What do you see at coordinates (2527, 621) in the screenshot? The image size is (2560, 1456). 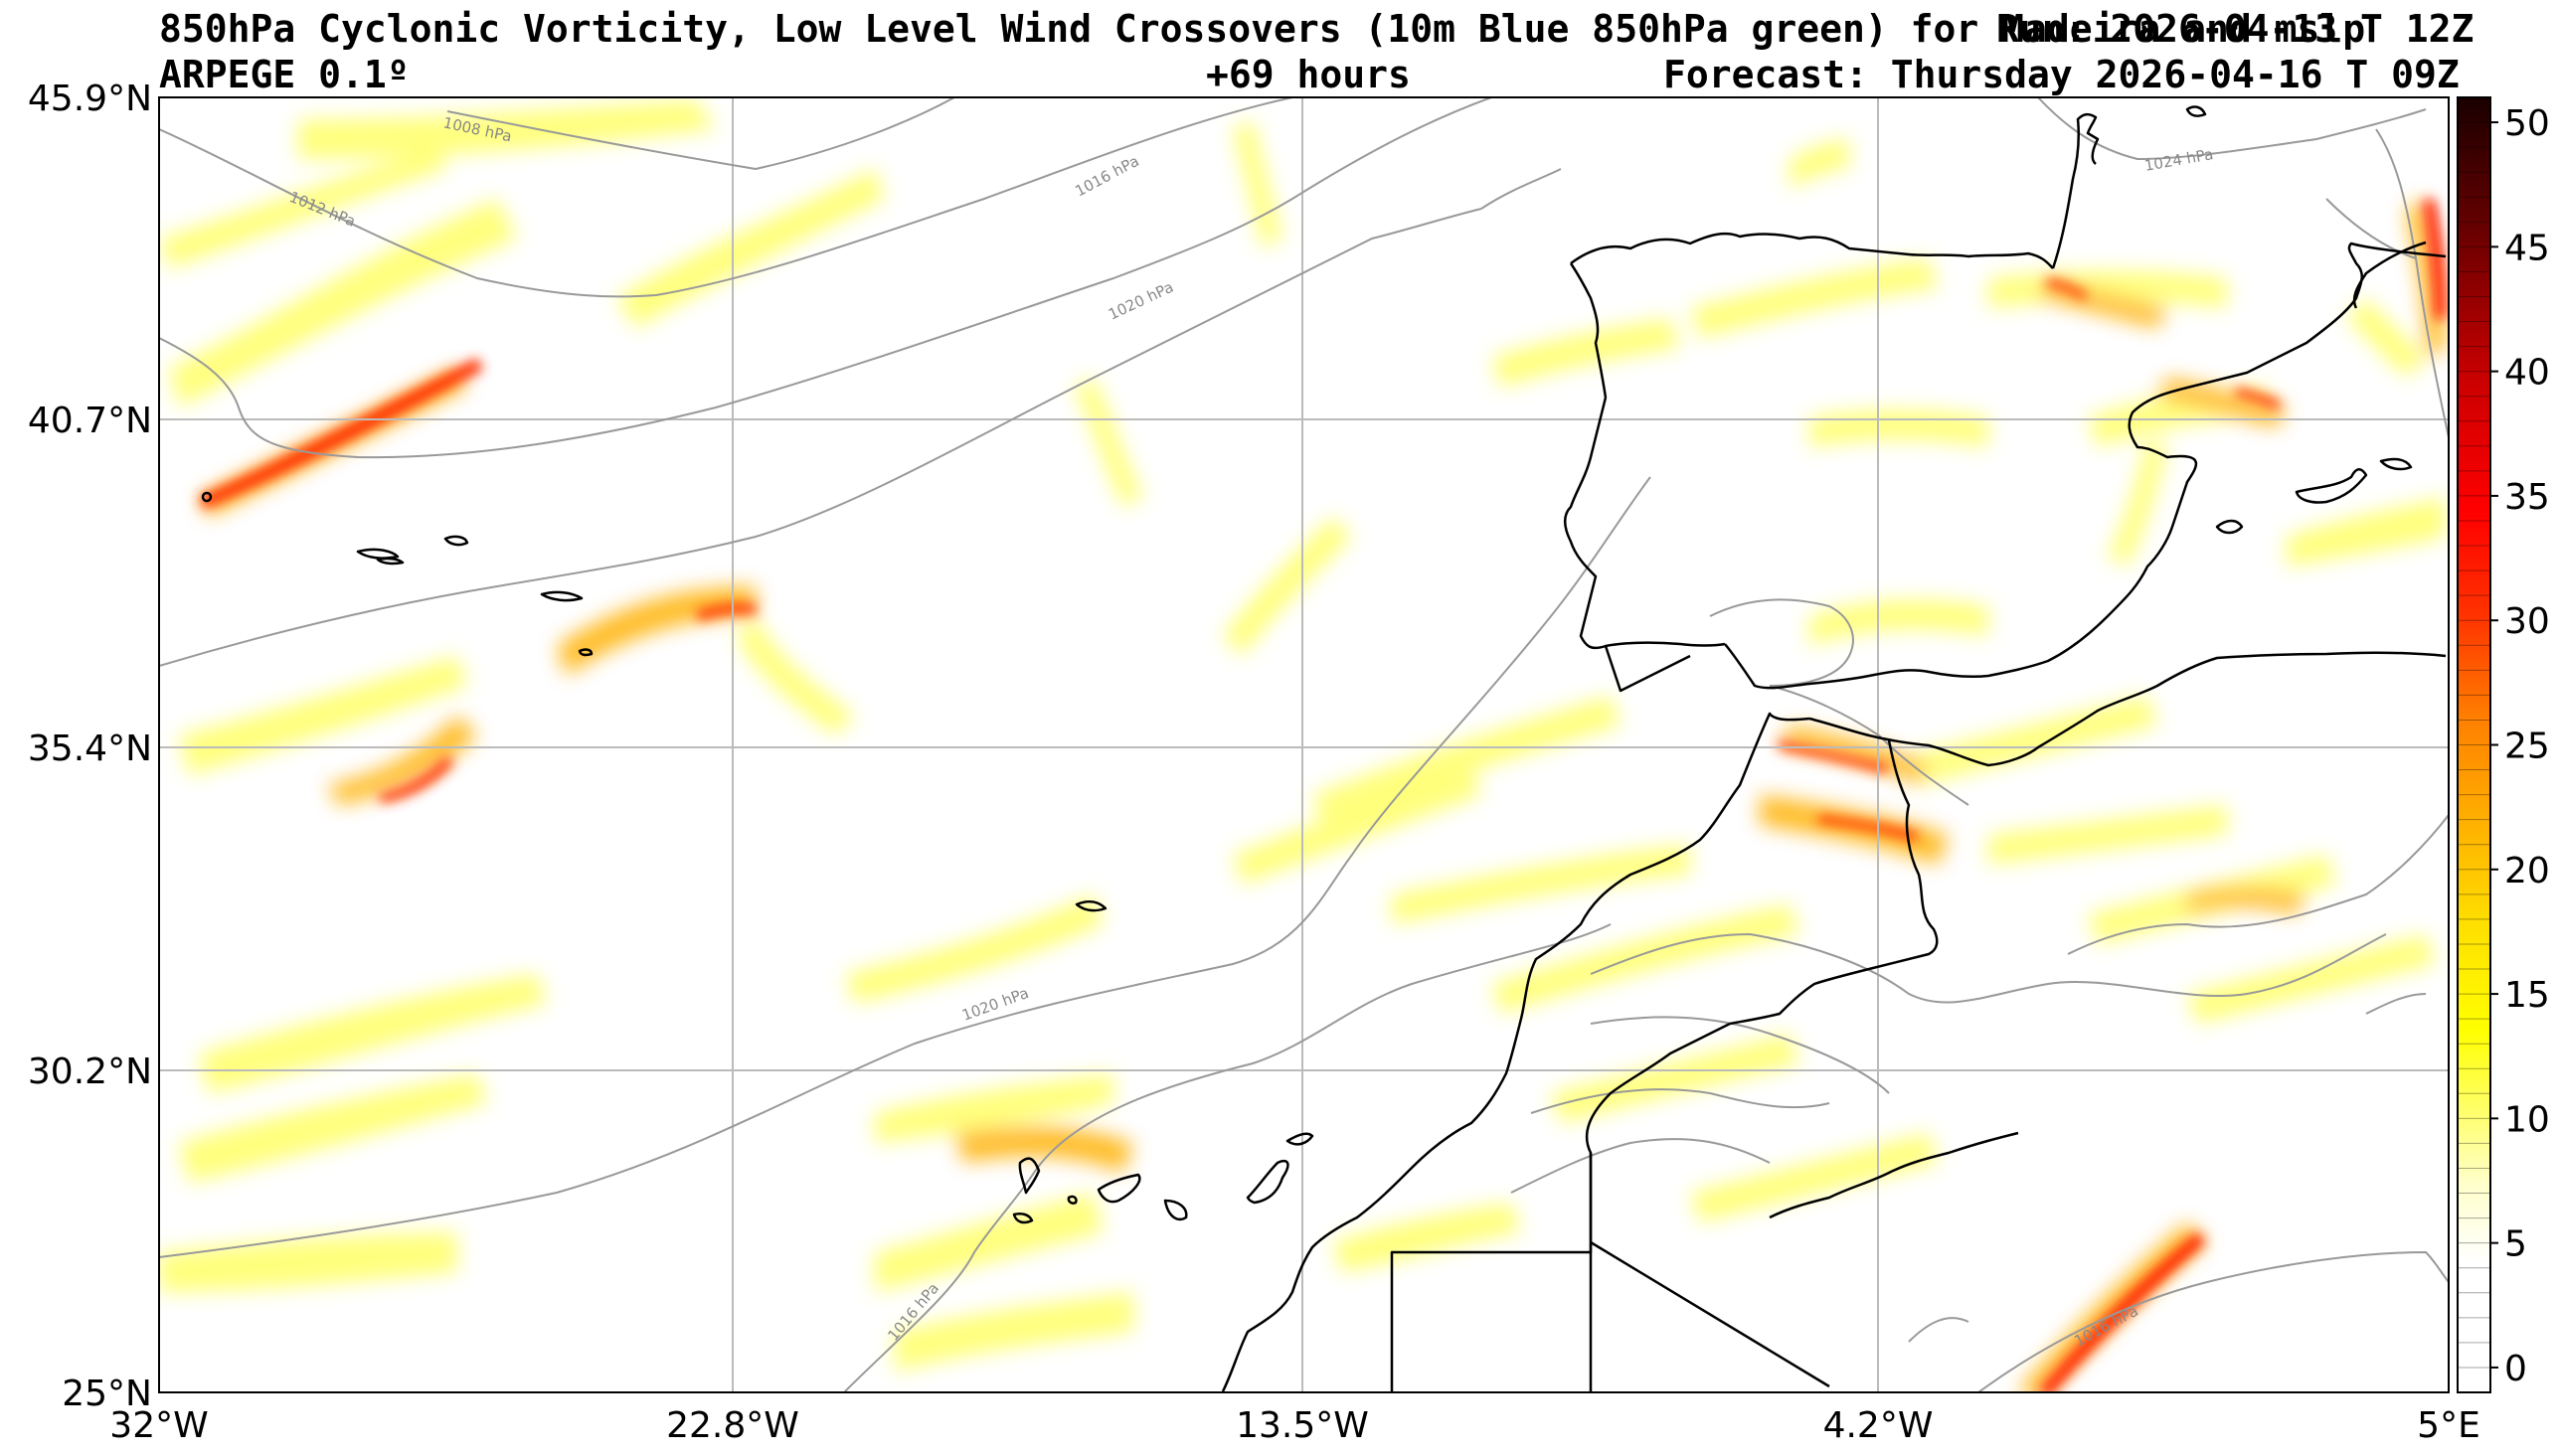 I see `colorbar-tick-label: 30` at bounding box center [2527, 621].